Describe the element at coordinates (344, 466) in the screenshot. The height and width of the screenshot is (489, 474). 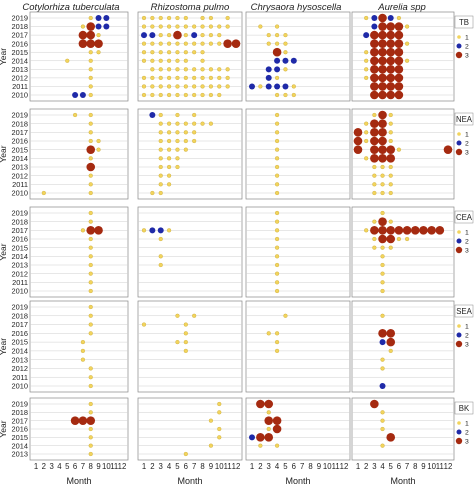
I see `x-tick-label: 12` at that location.